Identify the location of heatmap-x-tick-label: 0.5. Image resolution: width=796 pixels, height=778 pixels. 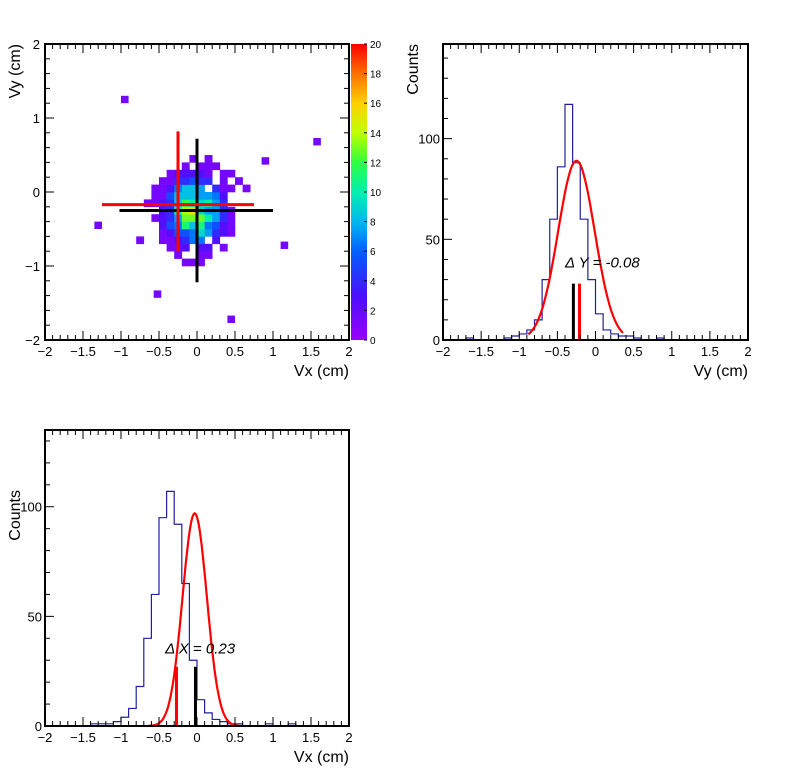
(235, 351).